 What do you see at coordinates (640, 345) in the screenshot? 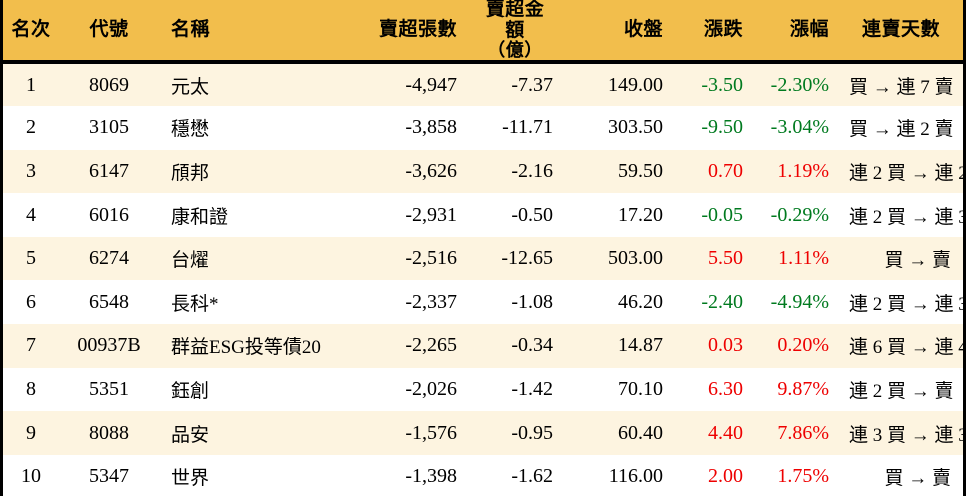
I see `cell-close: 14.87` at bounding box center [640, 345].